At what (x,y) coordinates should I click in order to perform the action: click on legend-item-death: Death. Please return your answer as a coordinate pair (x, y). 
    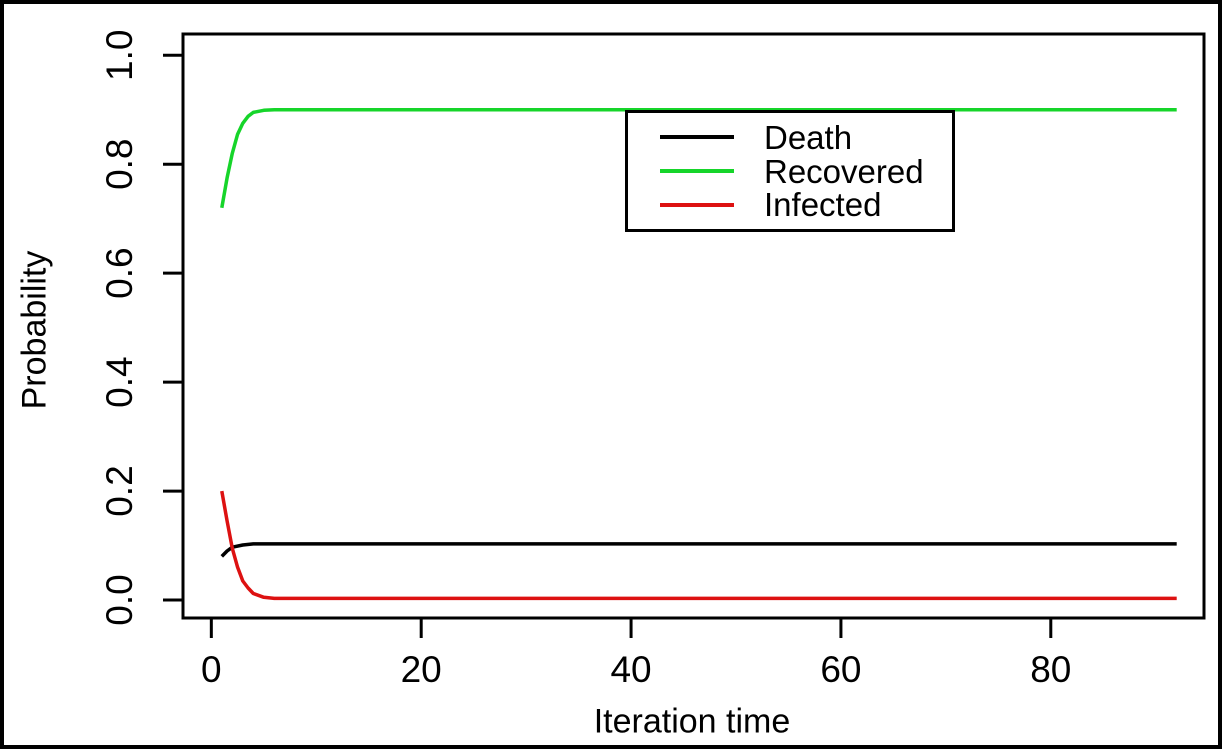
    Looking at the image, I should click on (790, 137).